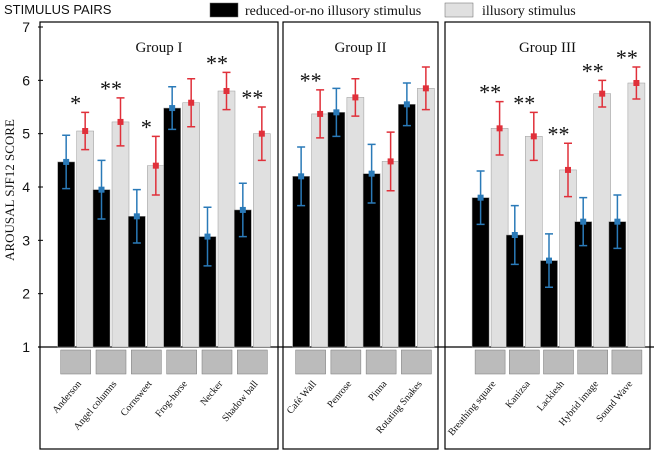 The image size is (658, 450). Describe the element at coordinates (26, 347) in the screenshot. I see `y-tick-label: 1` at that location.